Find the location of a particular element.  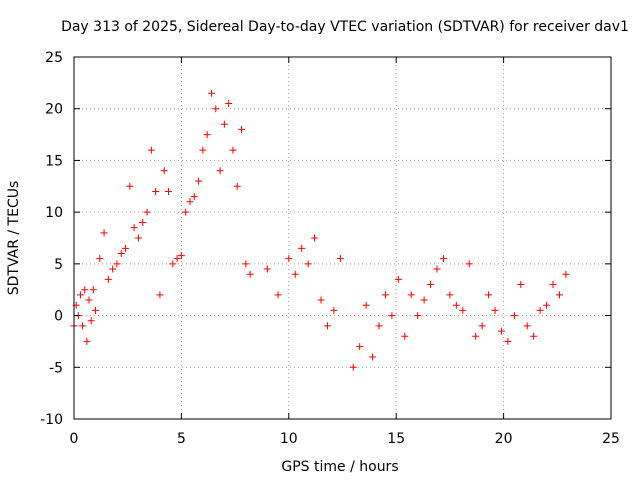

y-tick-label: 20 is located at coordinates (54, 110).